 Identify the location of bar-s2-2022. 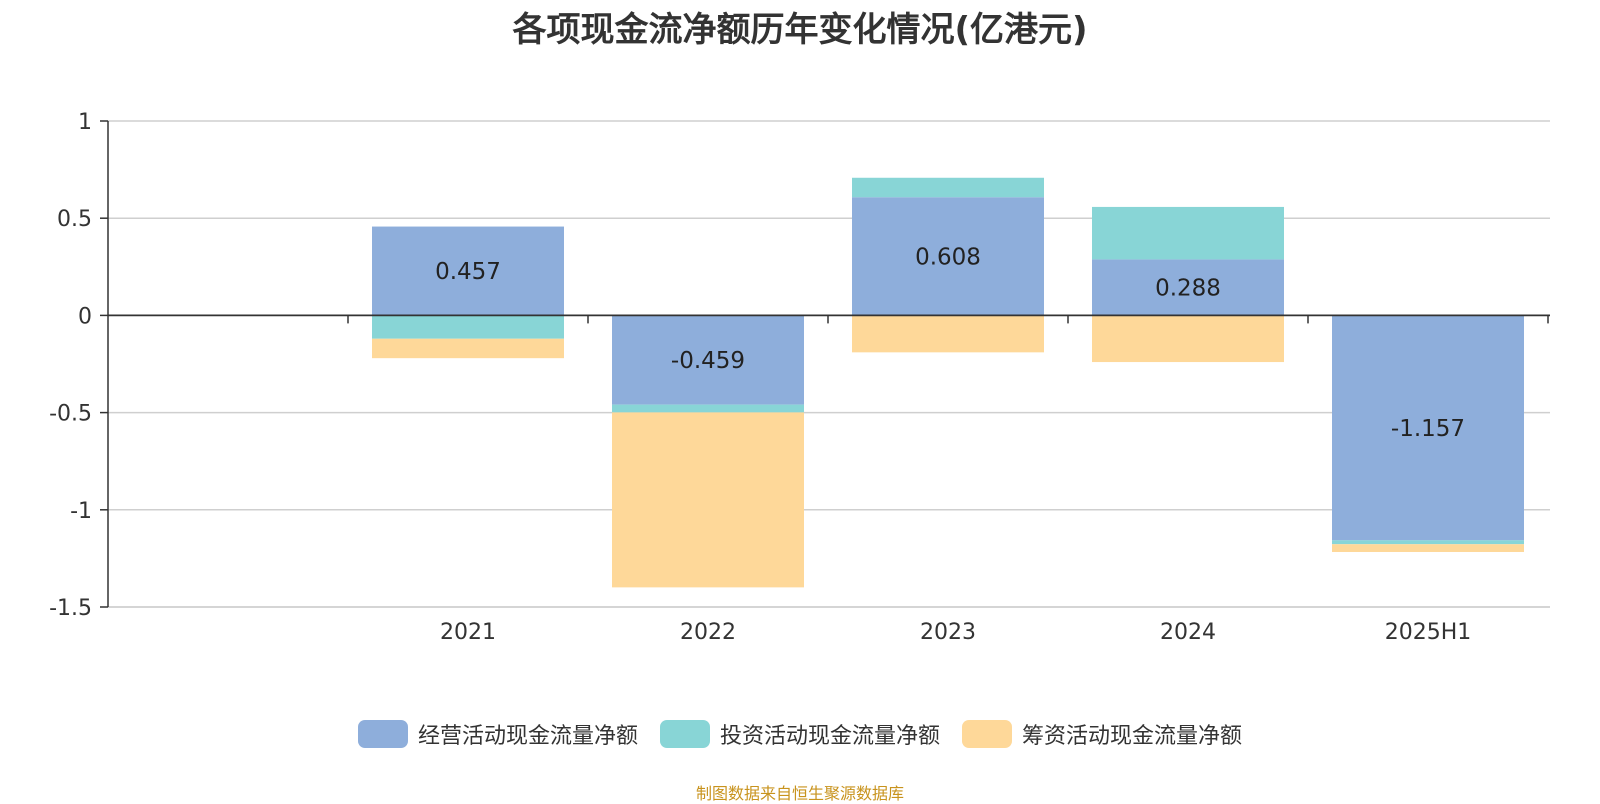
(708, 500).